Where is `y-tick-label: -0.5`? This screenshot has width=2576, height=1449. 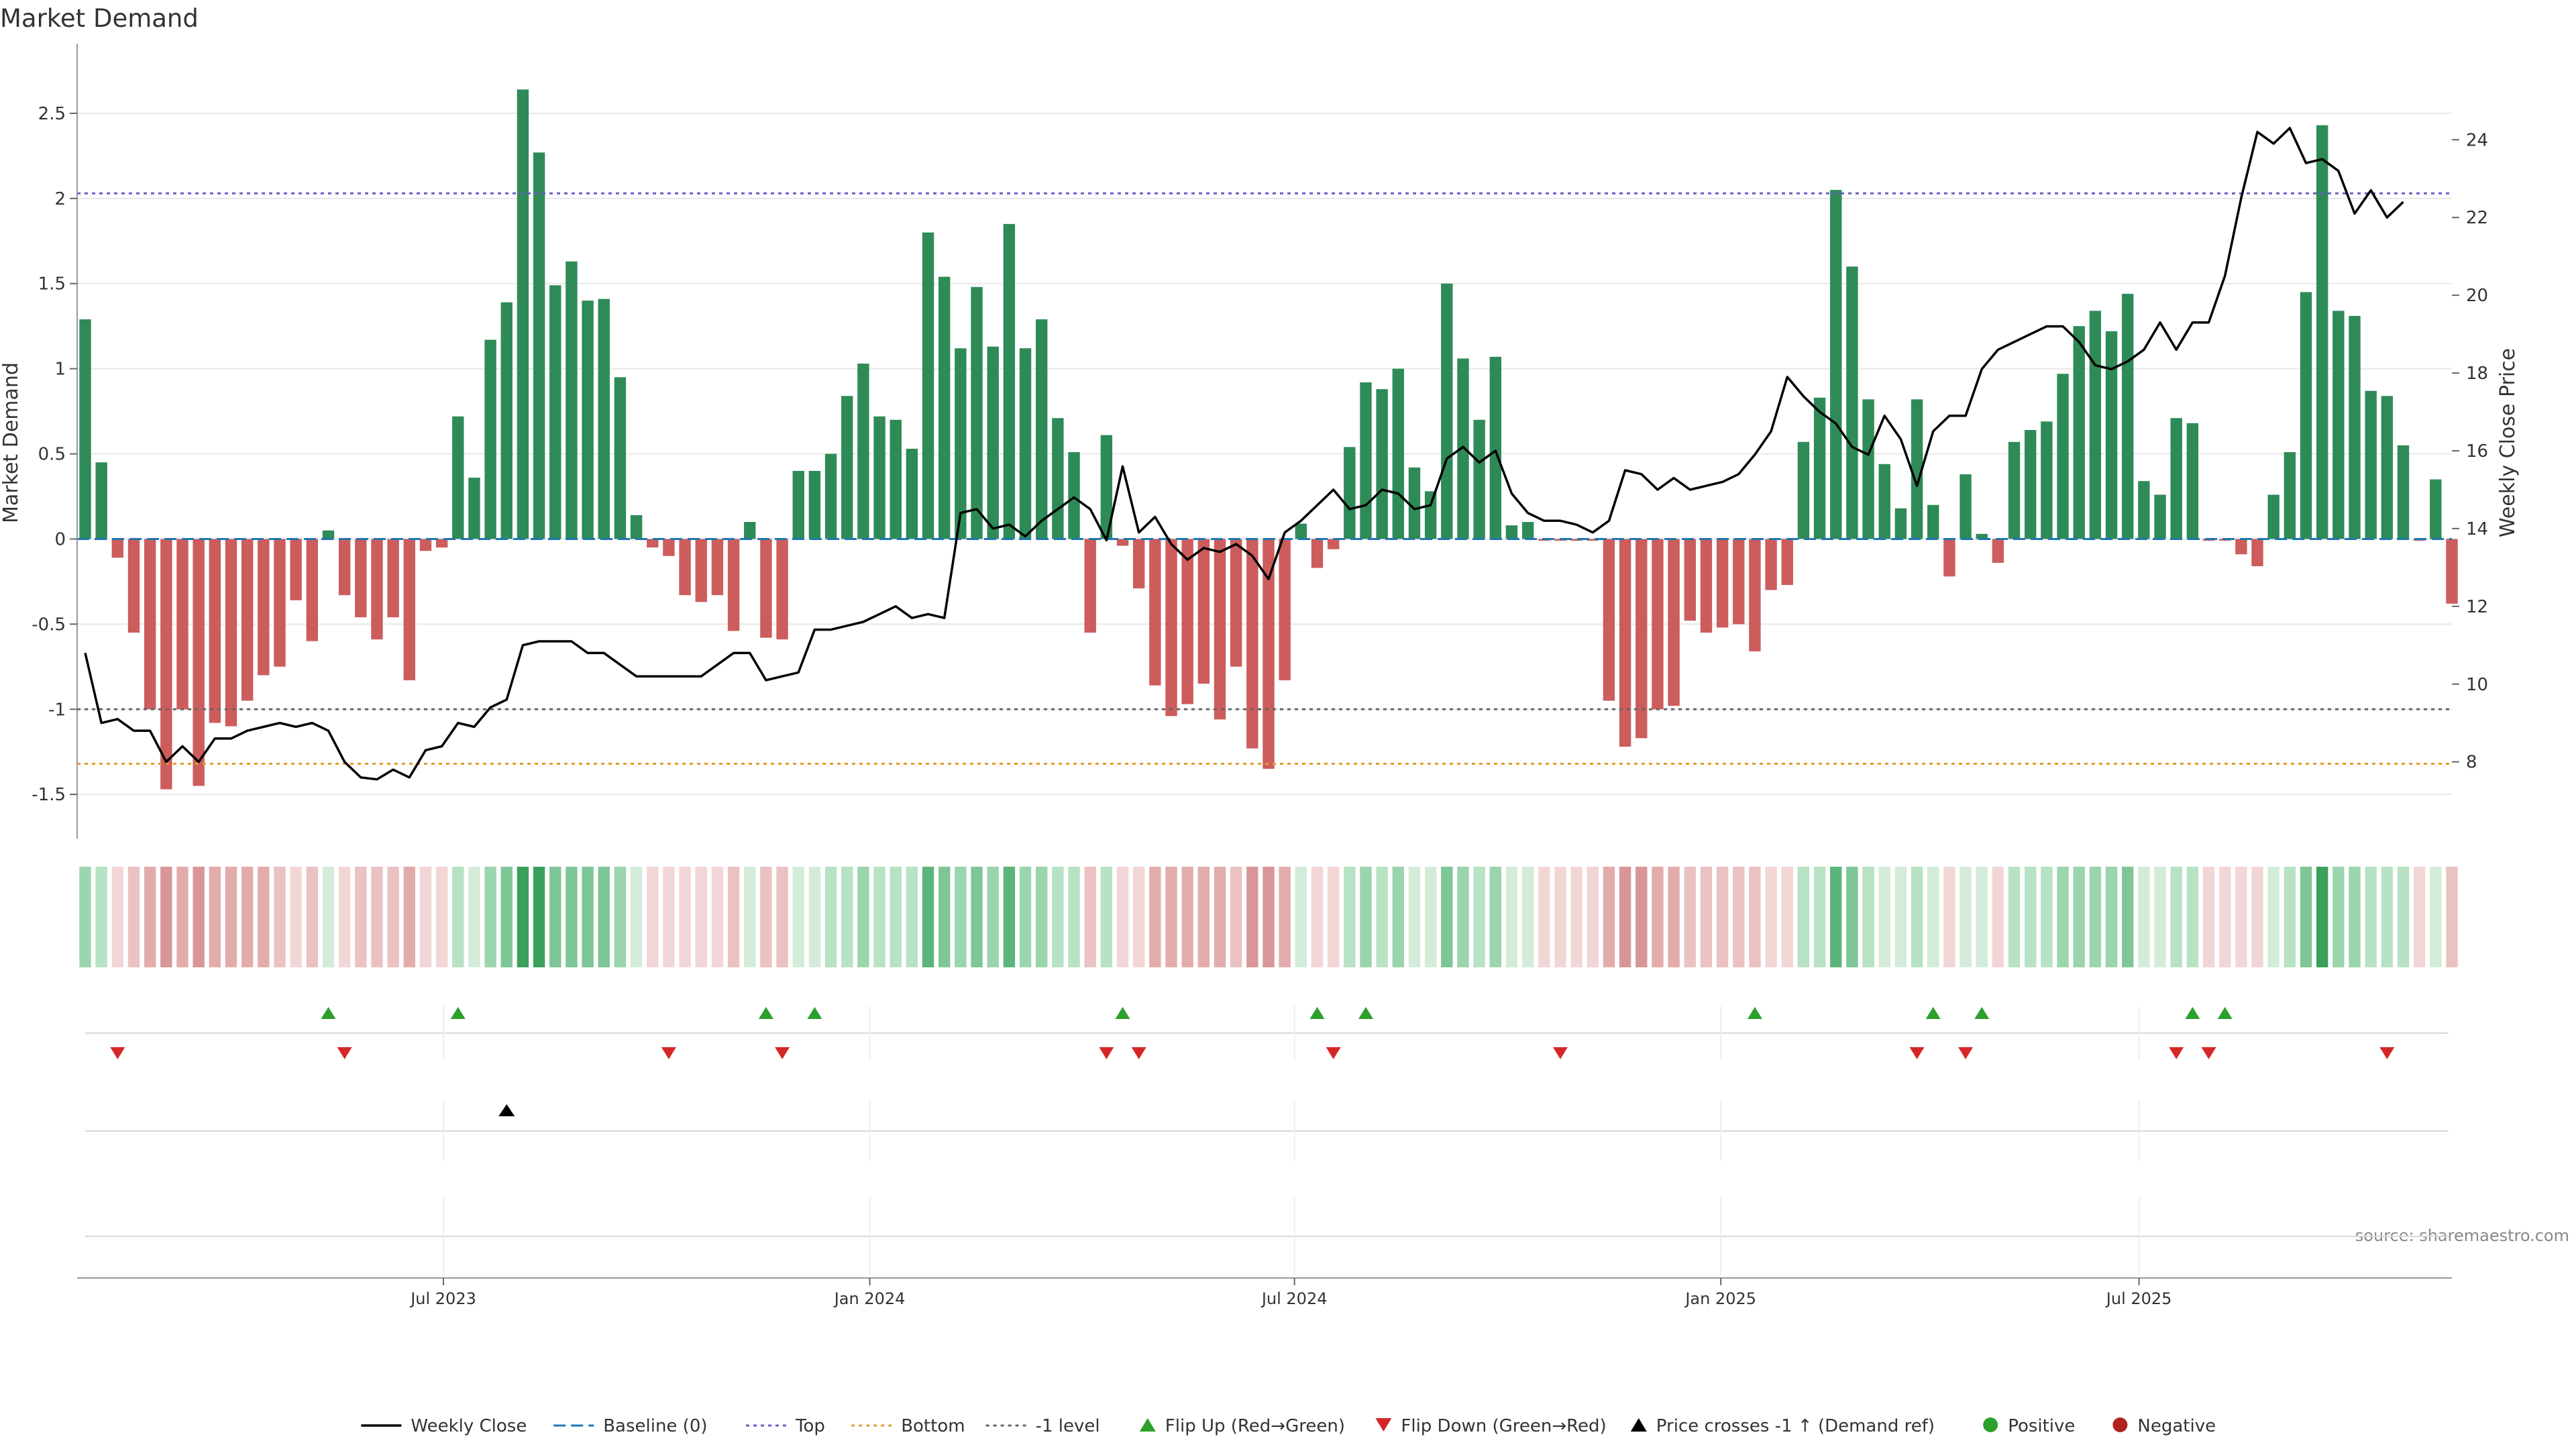 y-tick-label: -0.5 is located at coordinates (49, 624).